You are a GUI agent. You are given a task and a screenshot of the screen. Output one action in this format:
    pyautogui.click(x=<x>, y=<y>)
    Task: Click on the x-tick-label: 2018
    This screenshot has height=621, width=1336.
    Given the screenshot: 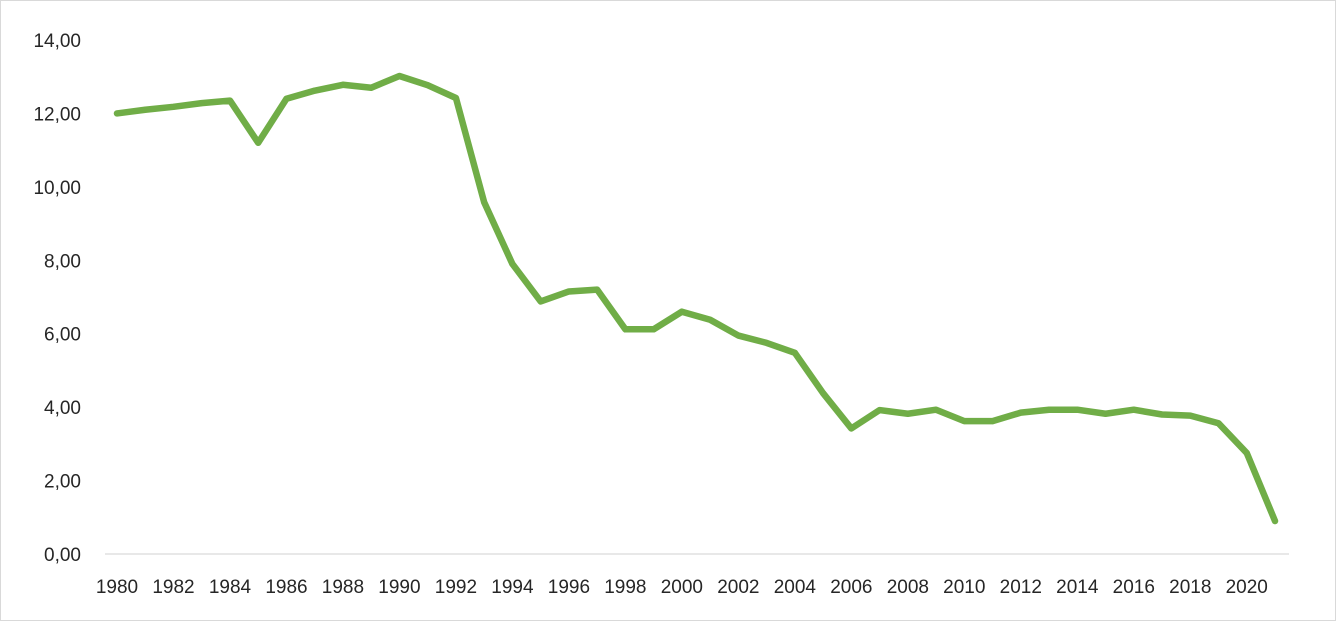 What is the action you would take?
    pyautogui.click(x=1190, y=587)
    